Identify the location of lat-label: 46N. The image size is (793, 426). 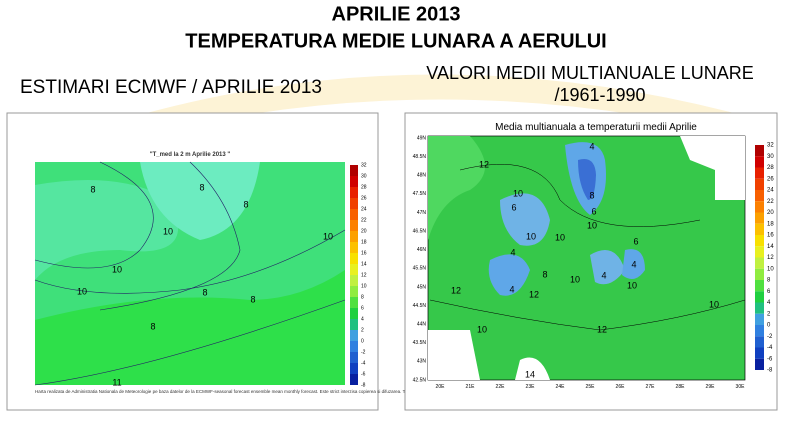
(422, 250).